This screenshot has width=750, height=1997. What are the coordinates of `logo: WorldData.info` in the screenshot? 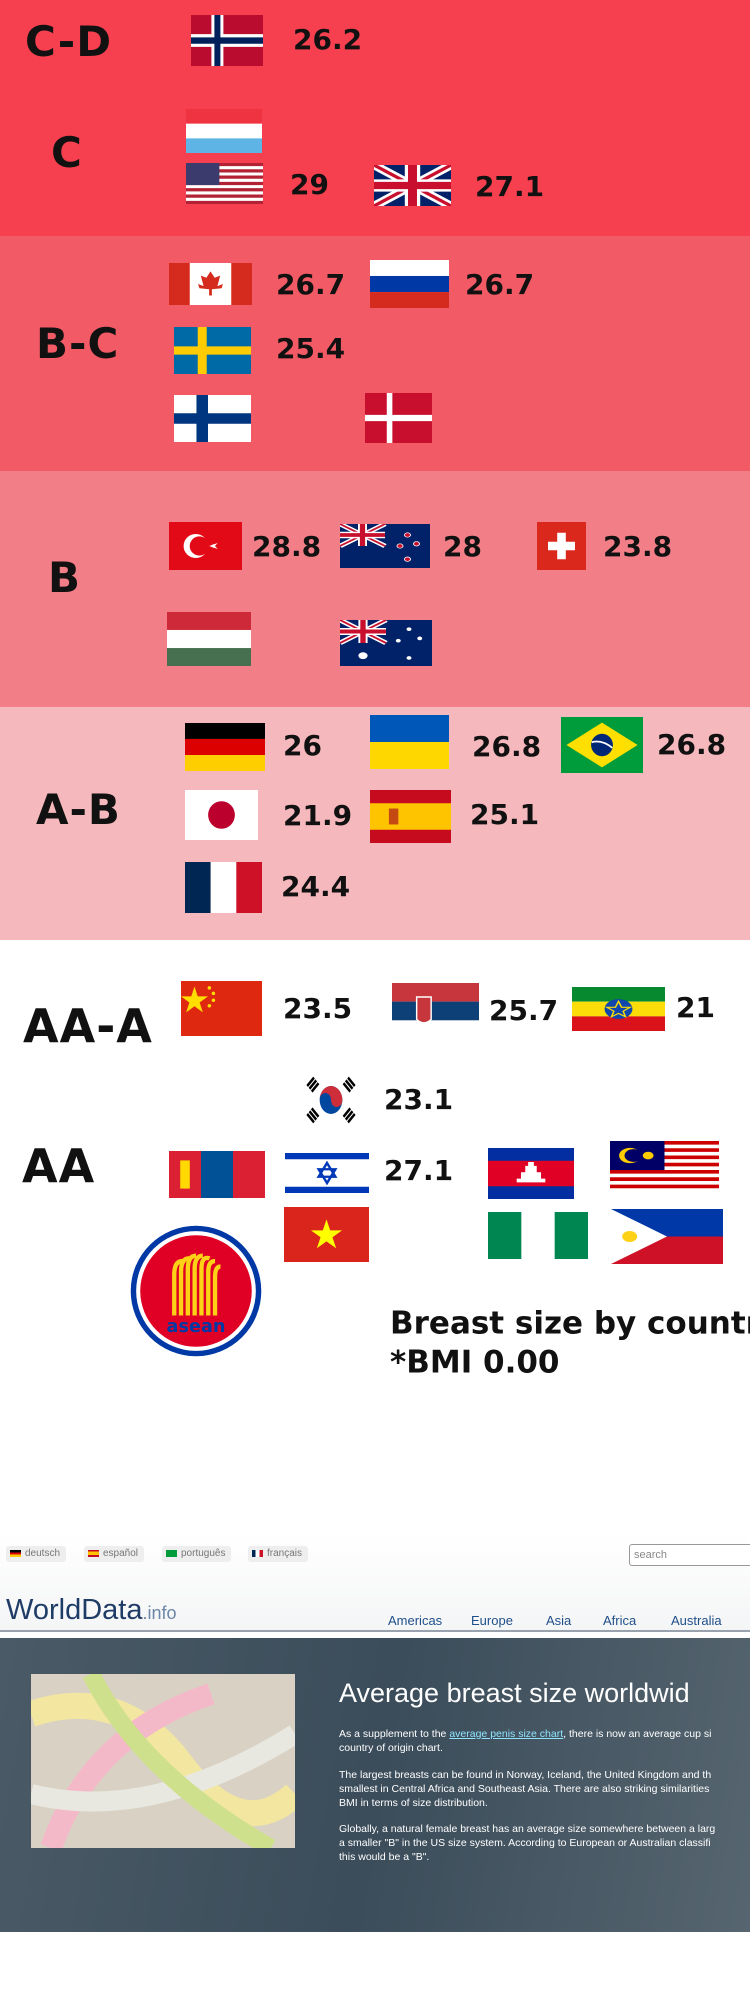 It's located at (91, 1610).